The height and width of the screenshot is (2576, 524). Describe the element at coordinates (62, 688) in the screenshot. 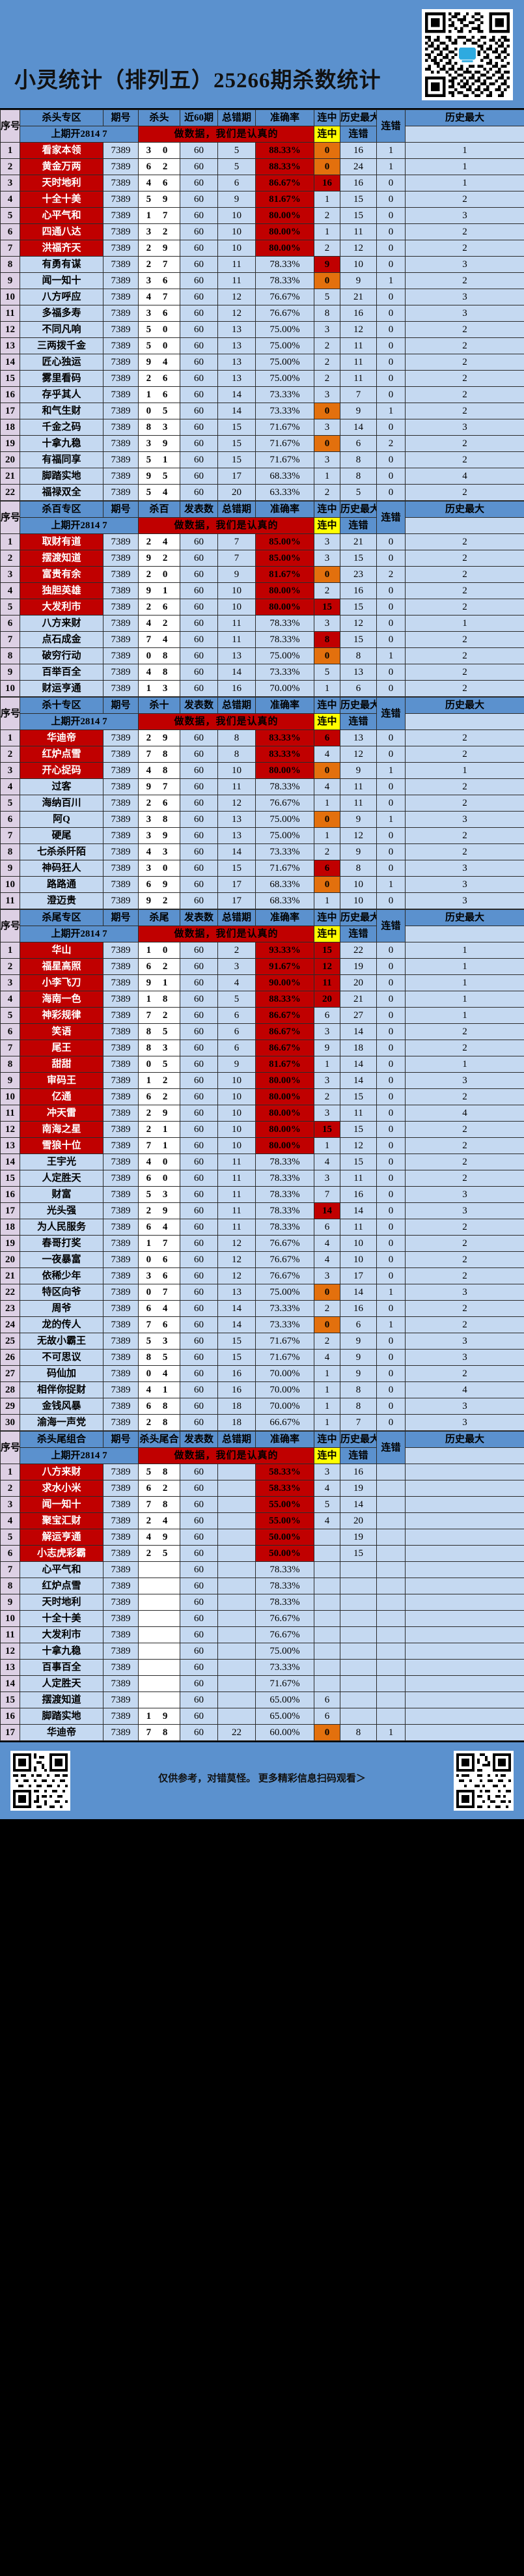

I see `row-expert-name: 财运亨通` at that location.